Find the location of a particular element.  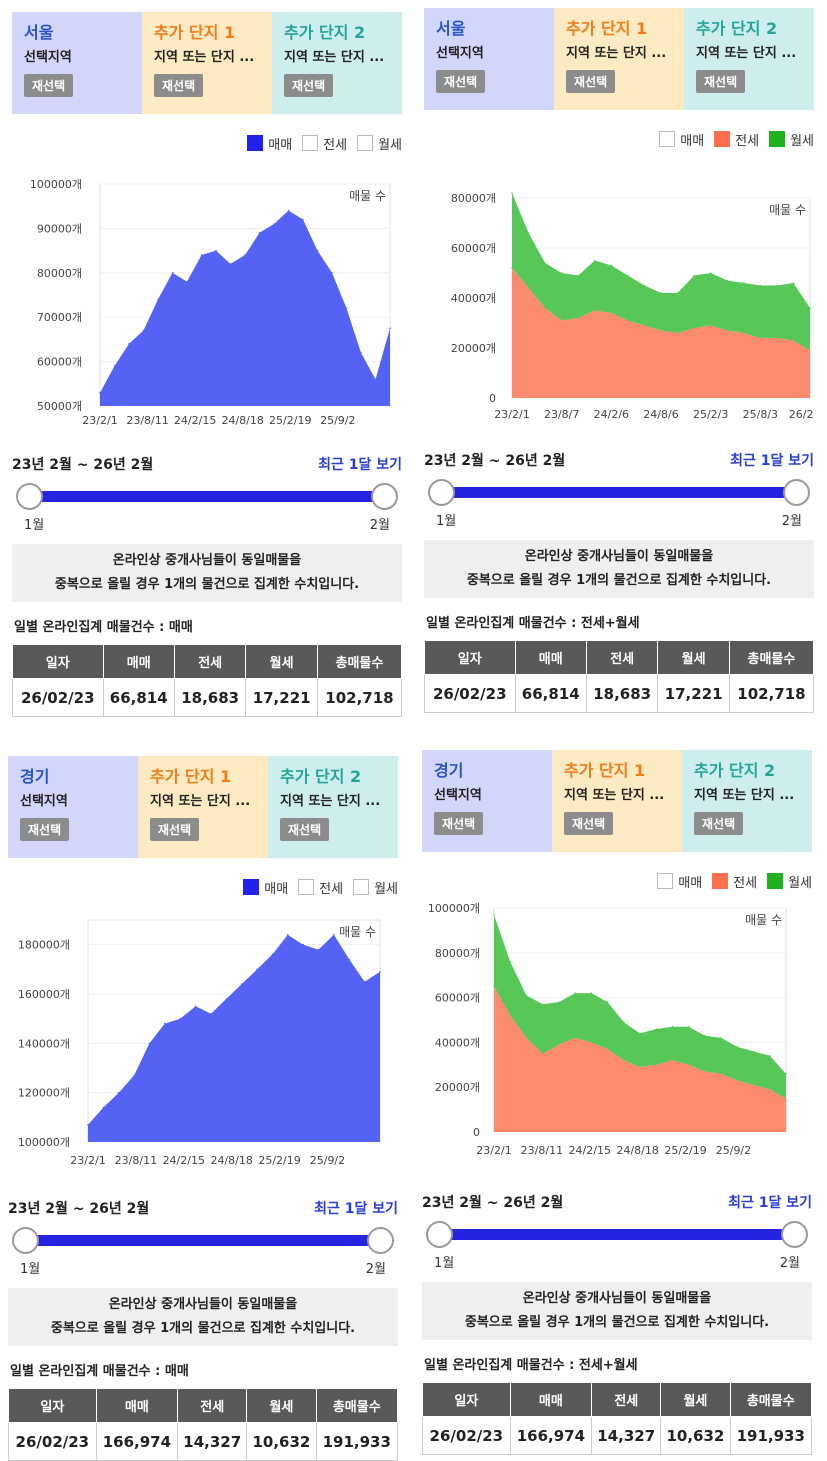

y-tick-label: 0 is located at coordinates (476, 1132).